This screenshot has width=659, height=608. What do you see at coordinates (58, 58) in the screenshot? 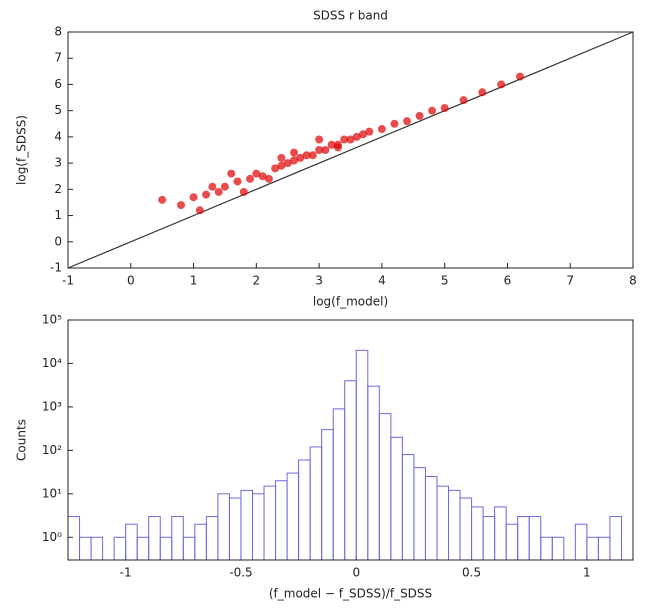
I see `y-tick-label: 7` at bounding box center [58, 58].